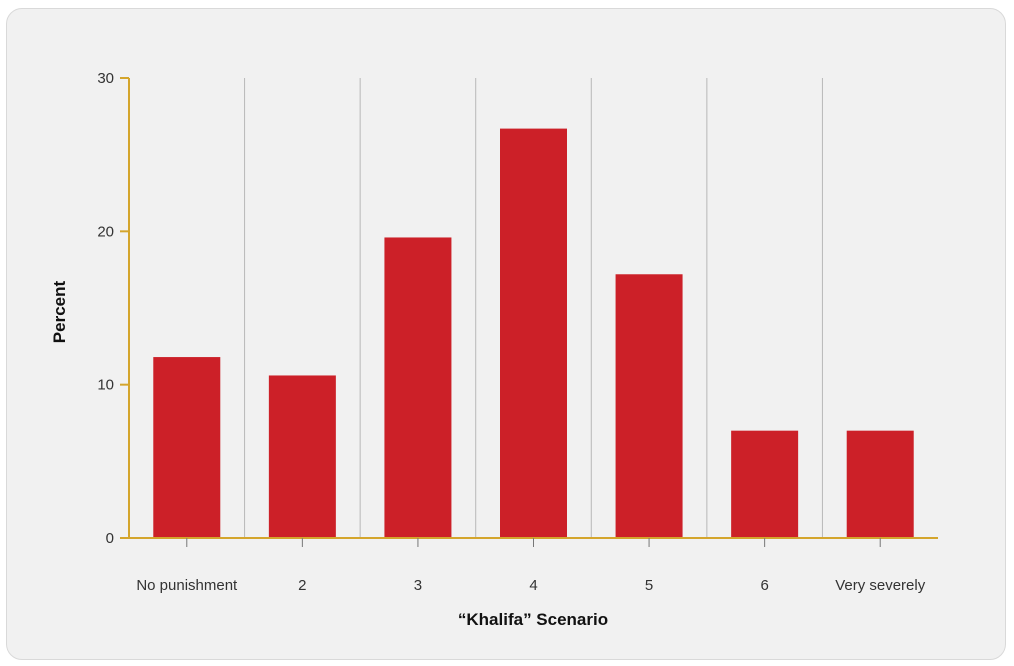  I want to click on x-tick-label: No punishment, so click(187, 585).